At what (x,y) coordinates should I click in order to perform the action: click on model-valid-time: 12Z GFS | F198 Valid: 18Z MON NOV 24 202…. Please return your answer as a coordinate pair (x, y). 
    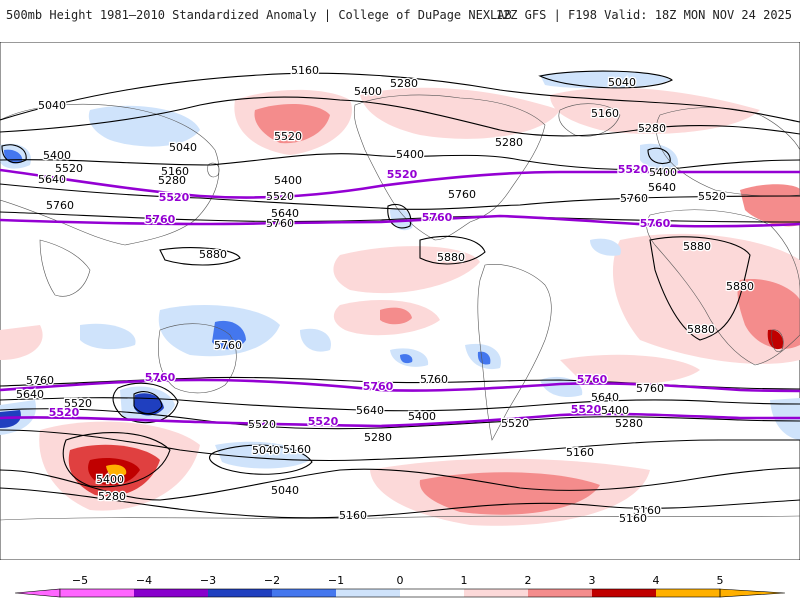
    Looking at the image, I should click on (643, 15).